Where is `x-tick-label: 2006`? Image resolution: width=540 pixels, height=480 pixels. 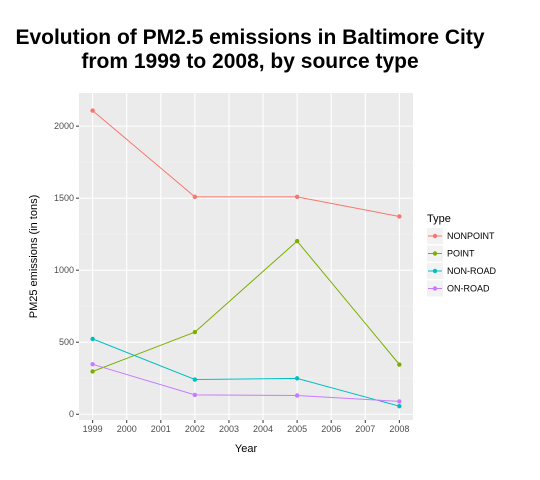 x-tick-label: 2006 is located at coordinates (331, 429).